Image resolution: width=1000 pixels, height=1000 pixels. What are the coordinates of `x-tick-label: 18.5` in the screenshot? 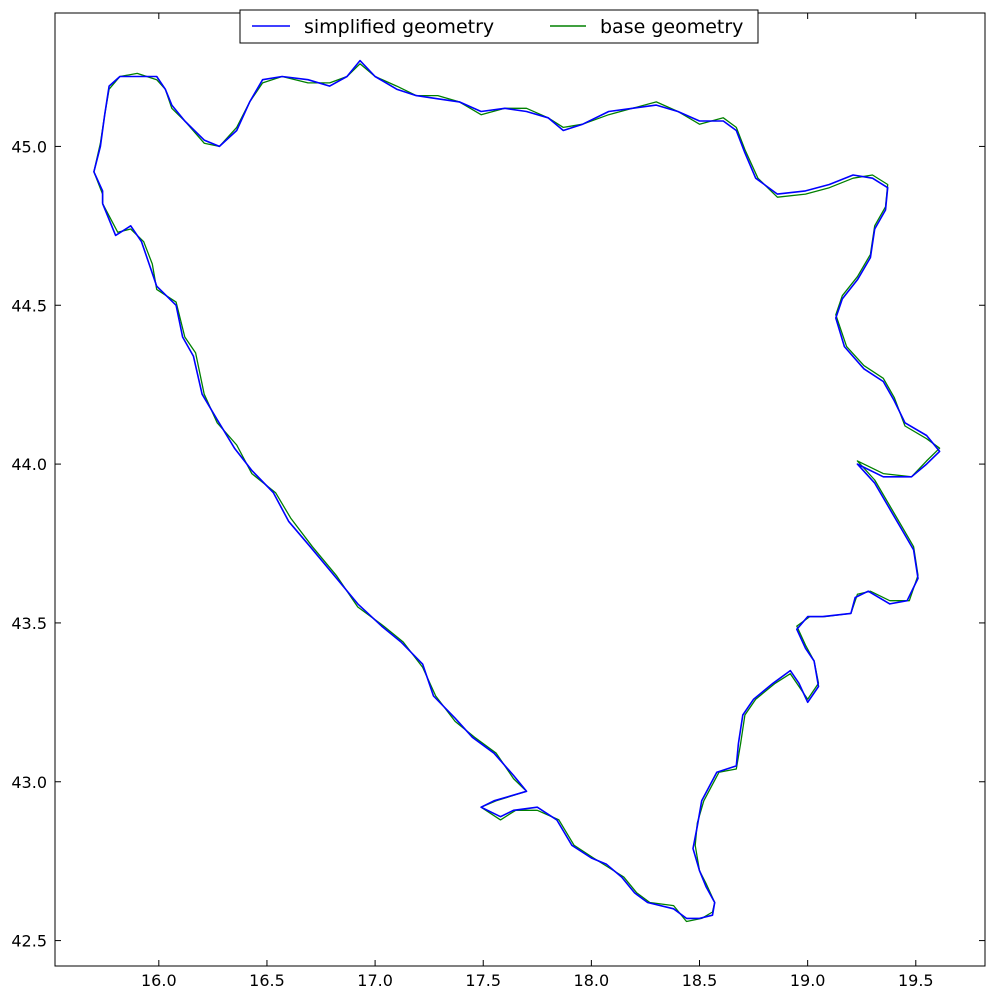 It's located at (700, 980).